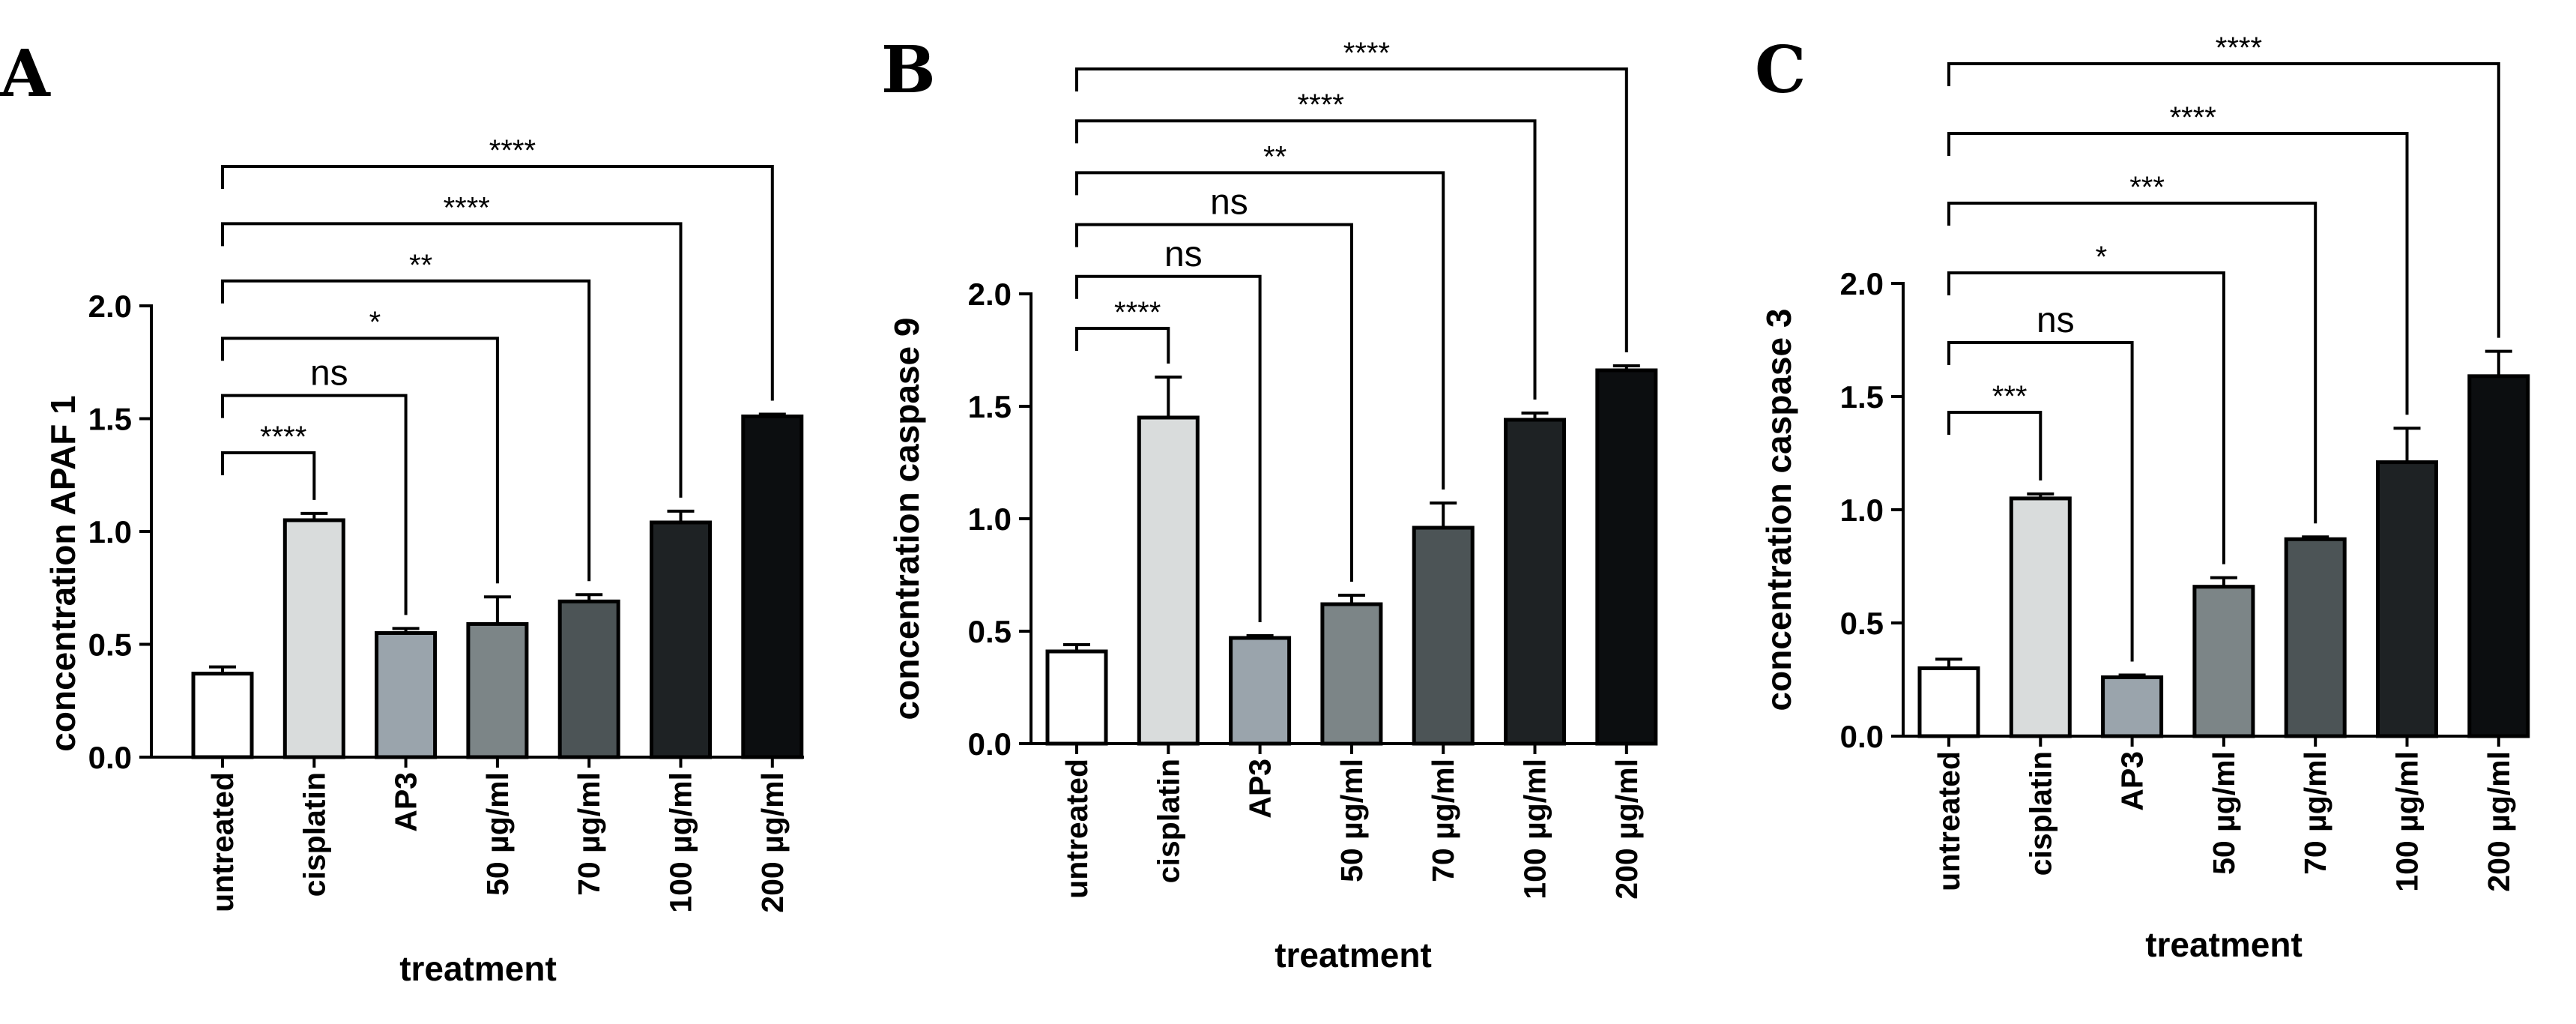 Image resolution: width=2576 pixels, height=1024 pixels. What do you see at coordinates (62, 573) in the screenshot?
I see `y-axis-title: concentration APAF 1` at bounding box center [62, 573].